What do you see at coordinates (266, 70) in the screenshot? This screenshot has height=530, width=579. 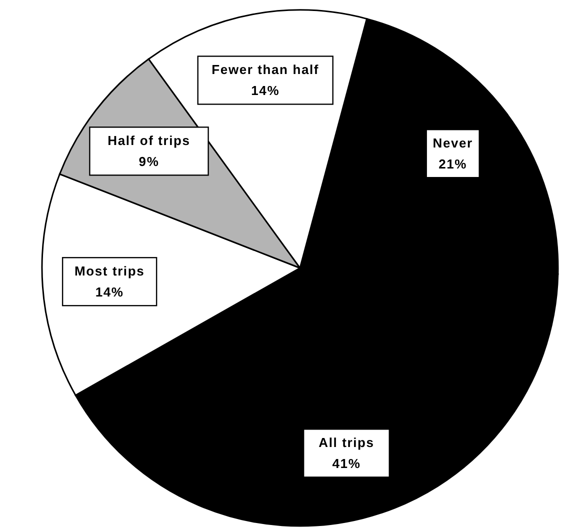 I see `slice-label: Fewer than half` at bounding box center [266, 70].